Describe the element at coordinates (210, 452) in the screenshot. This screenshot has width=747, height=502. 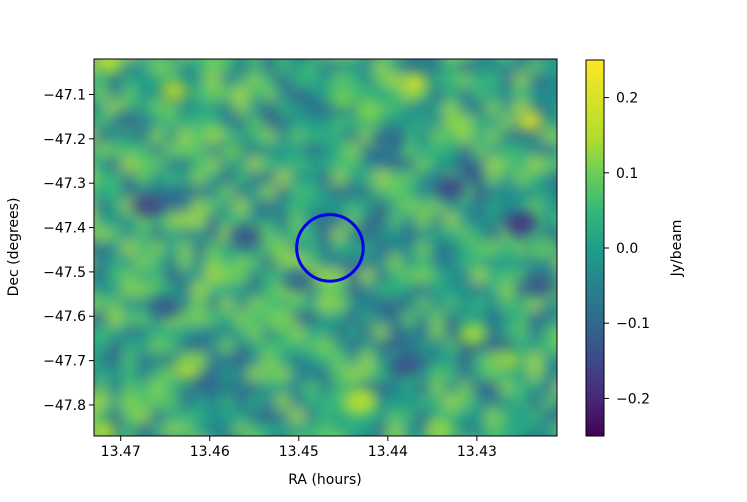
I see `x-tick-label: 13.46` at that location.